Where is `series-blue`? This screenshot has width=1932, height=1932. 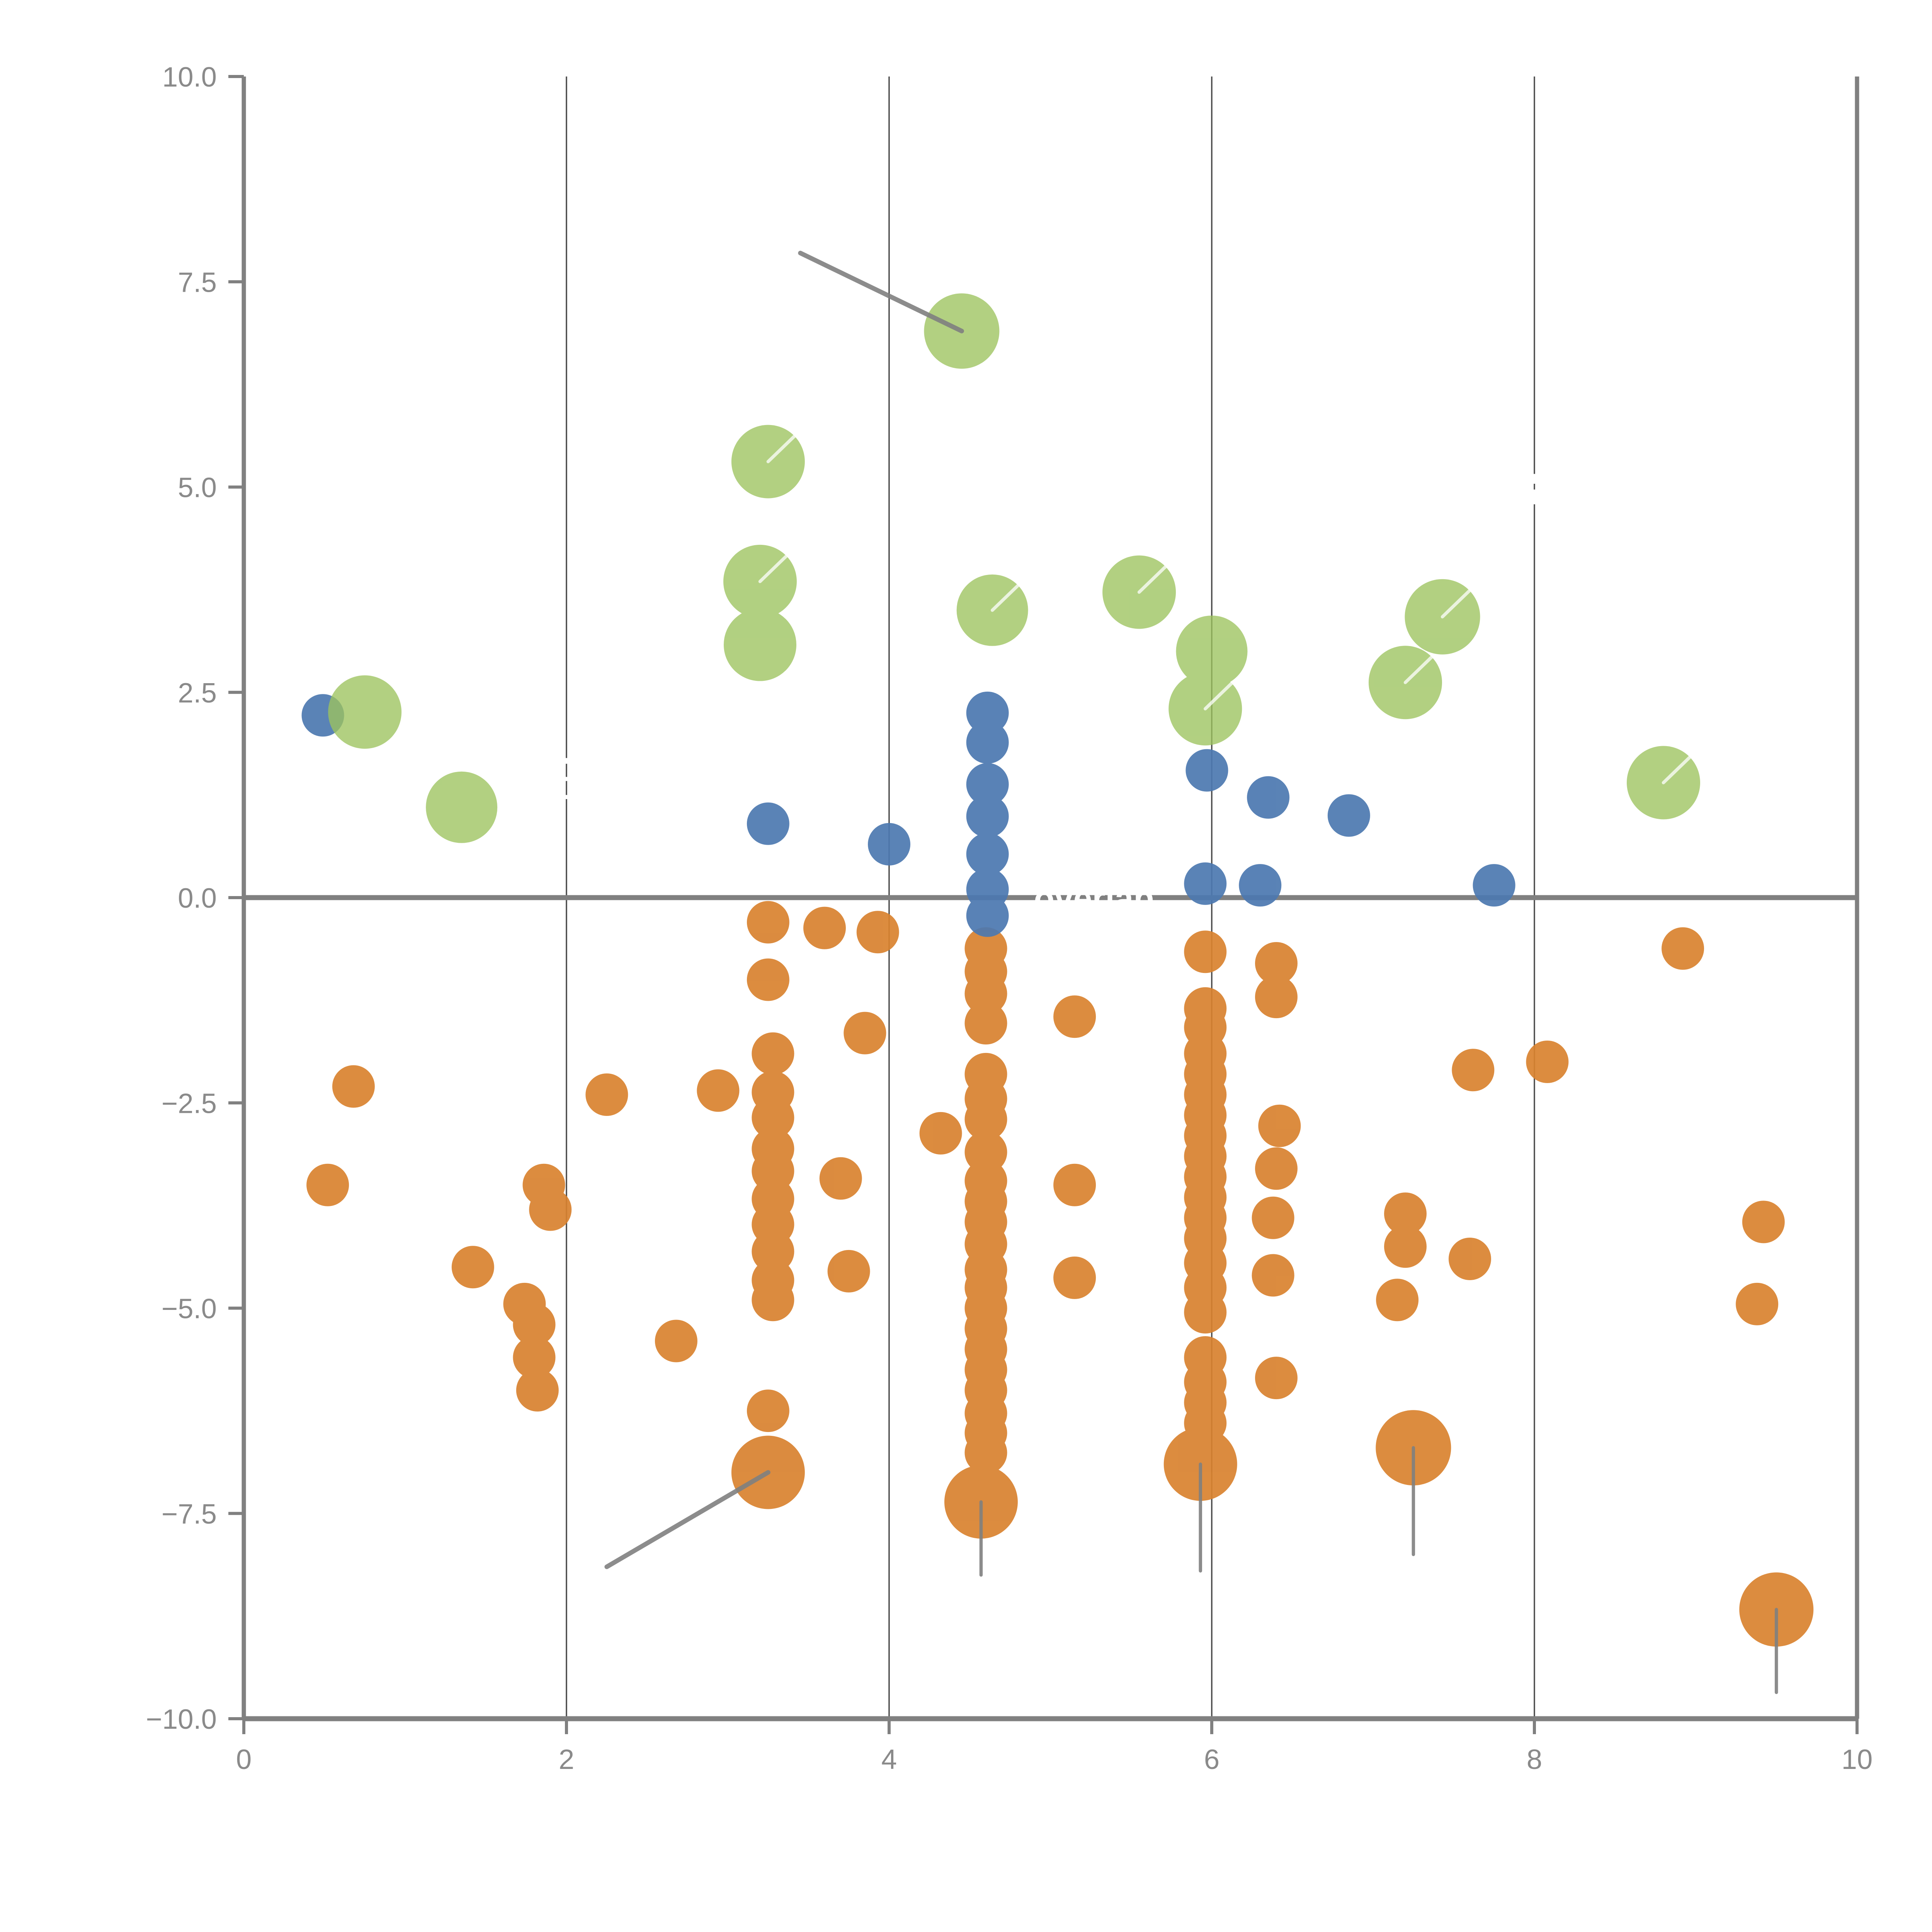 series-blue is located at coordinates (908, 814).